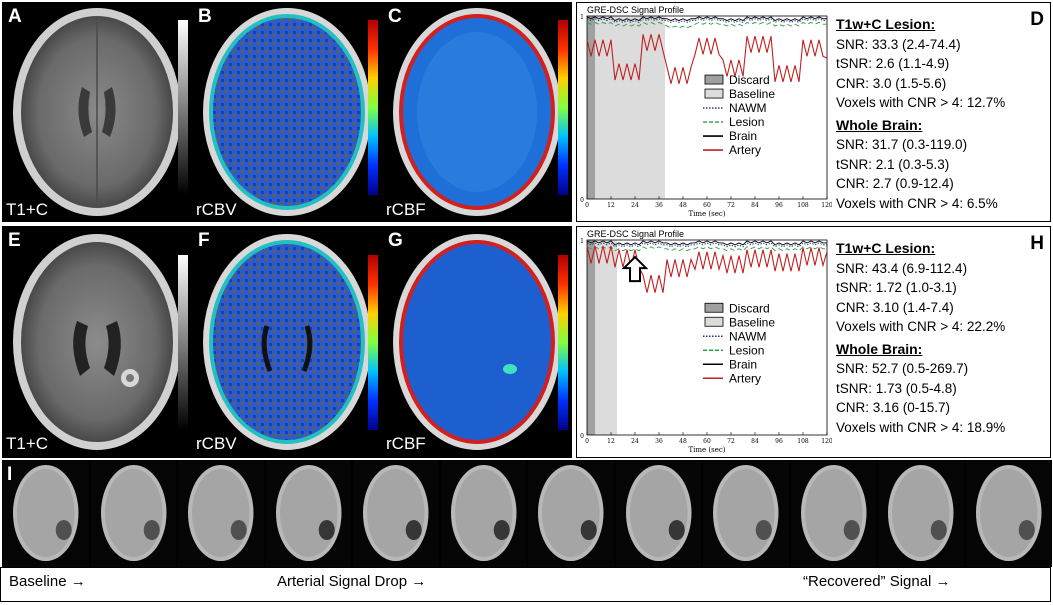 The width and height of the screenshot is (1053, 605). Describe the element at coordinates (893, 407) in the screenshot. I see `stat-line: CNR: 3.16 (0-15.7)` at that location.